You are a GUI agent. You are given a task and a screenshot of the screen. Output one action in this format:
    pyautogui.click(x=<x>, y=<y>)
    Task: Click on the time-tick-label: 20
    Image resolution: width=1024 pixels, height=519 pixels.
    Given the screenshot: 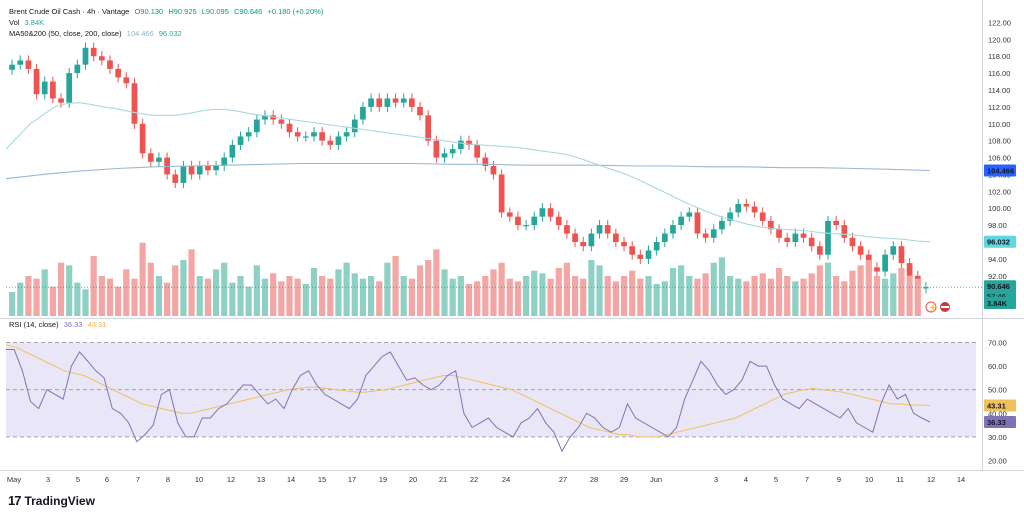 What is the action you would take?
    pyautogui.click(x=413, y=479)
    